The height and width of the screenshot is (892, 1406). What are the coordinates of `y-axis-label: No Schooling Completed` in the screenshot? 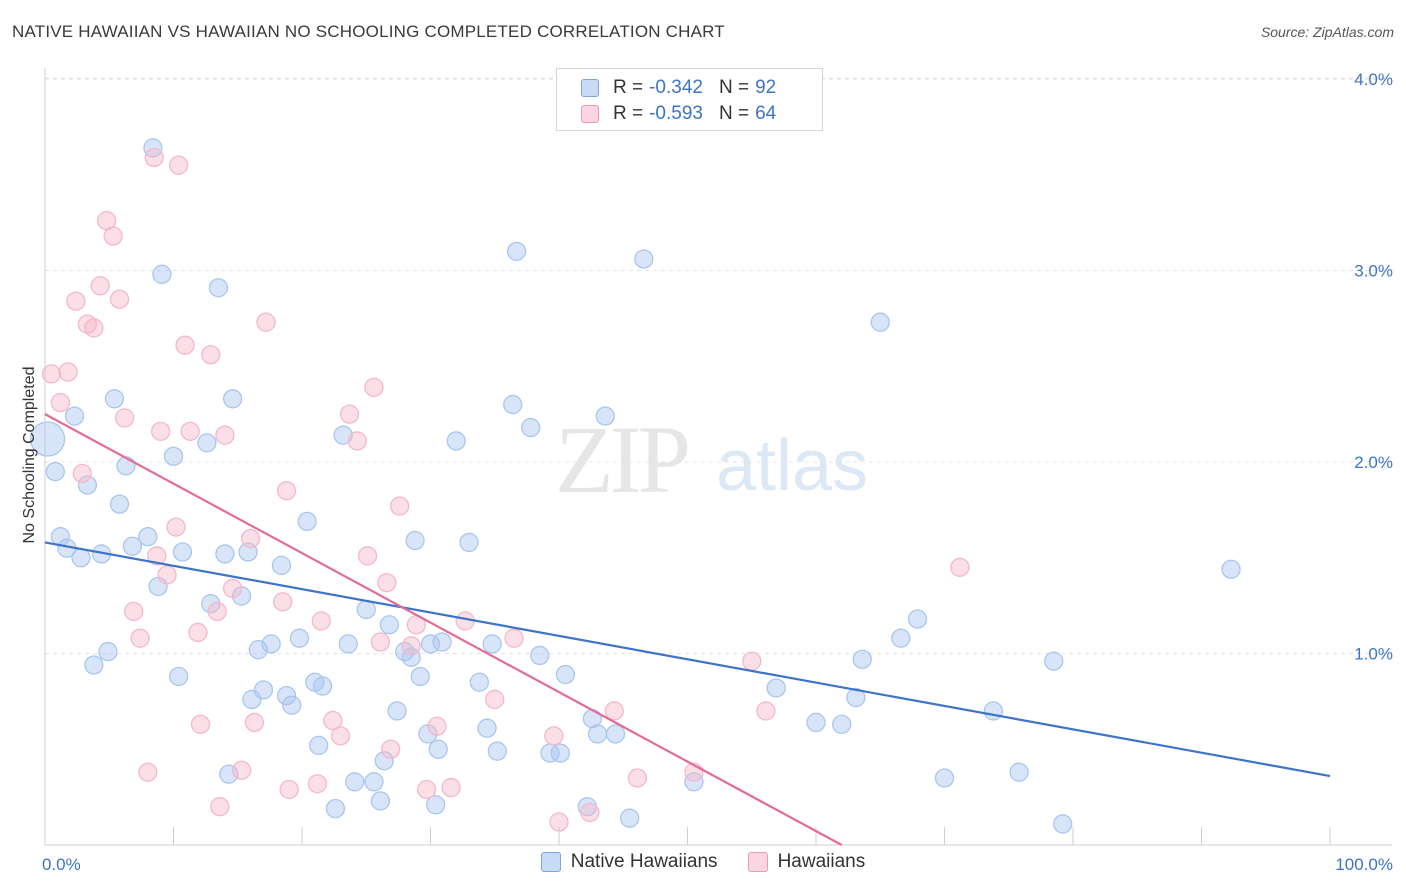 It's located at (29, 455).